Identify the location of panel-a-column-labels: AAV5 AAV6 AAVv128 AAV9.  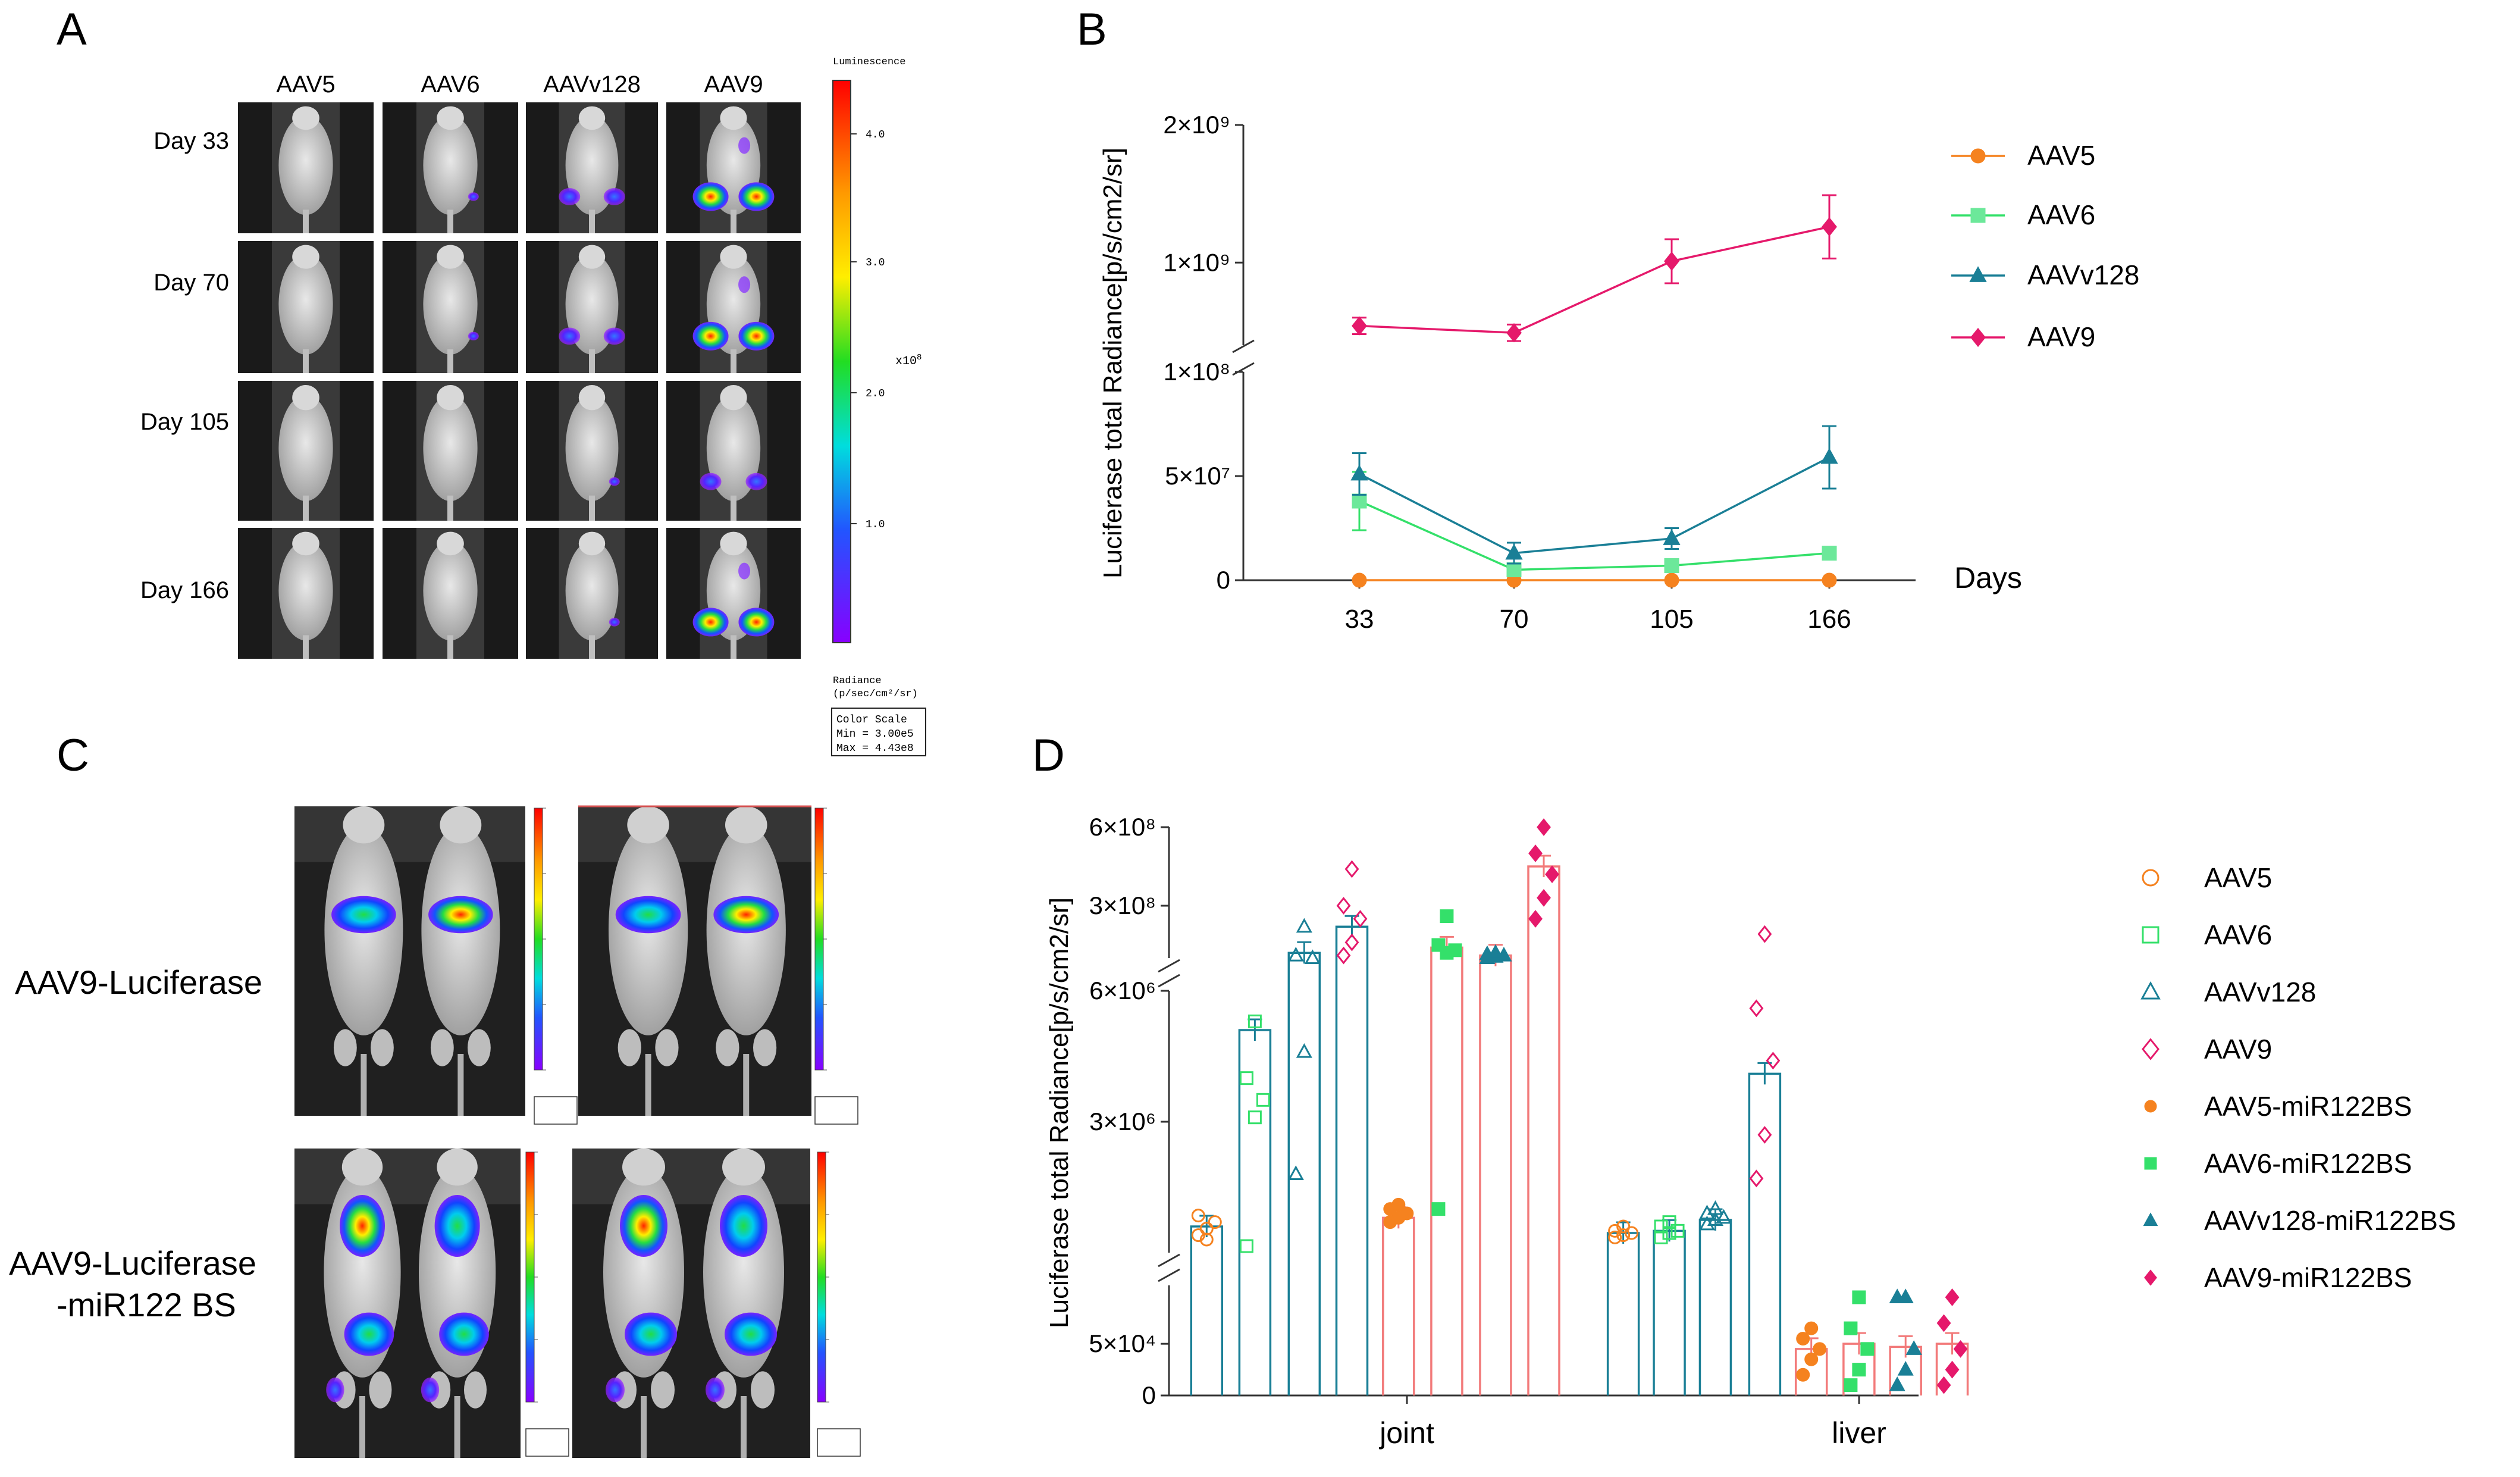
(519, 85).